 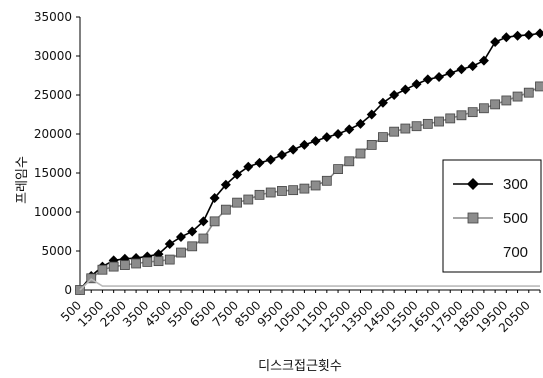 I want to click on y-axis-title: 프레임수, so click(x=22, y=180).